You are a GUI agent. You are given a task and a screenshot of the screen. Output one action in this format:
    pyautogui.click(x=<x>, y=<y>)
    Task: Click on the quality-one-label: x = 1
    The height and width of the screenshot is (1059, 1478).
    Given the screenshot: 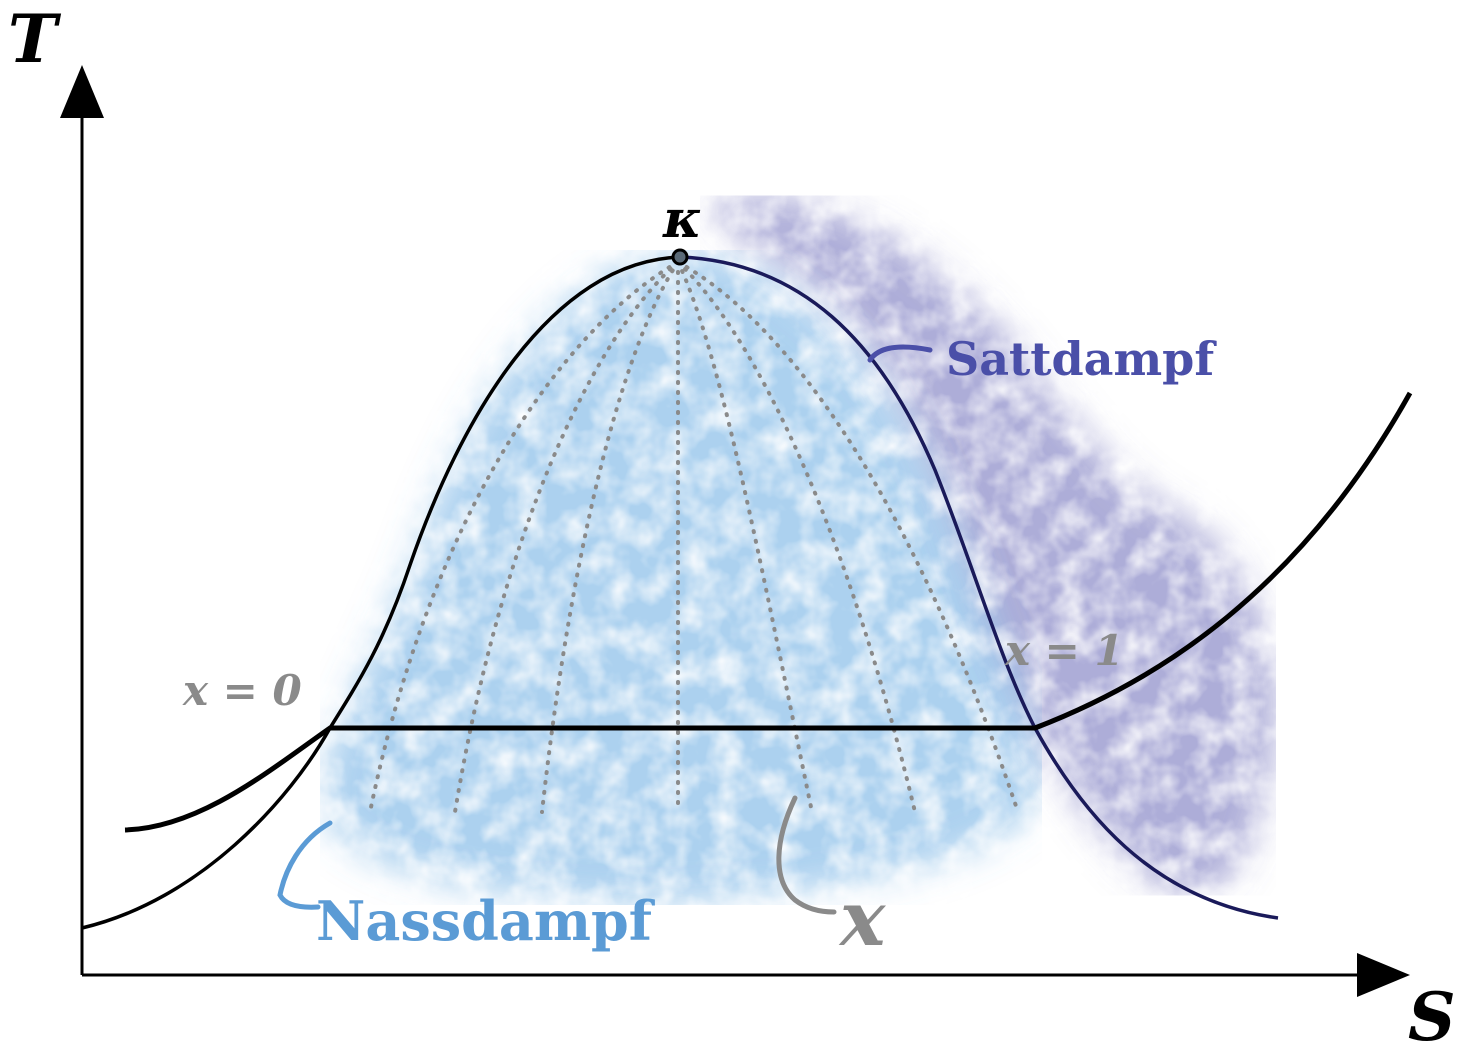 What is the action you would take?
    pyautogui.click(x=1064, y=650)
    